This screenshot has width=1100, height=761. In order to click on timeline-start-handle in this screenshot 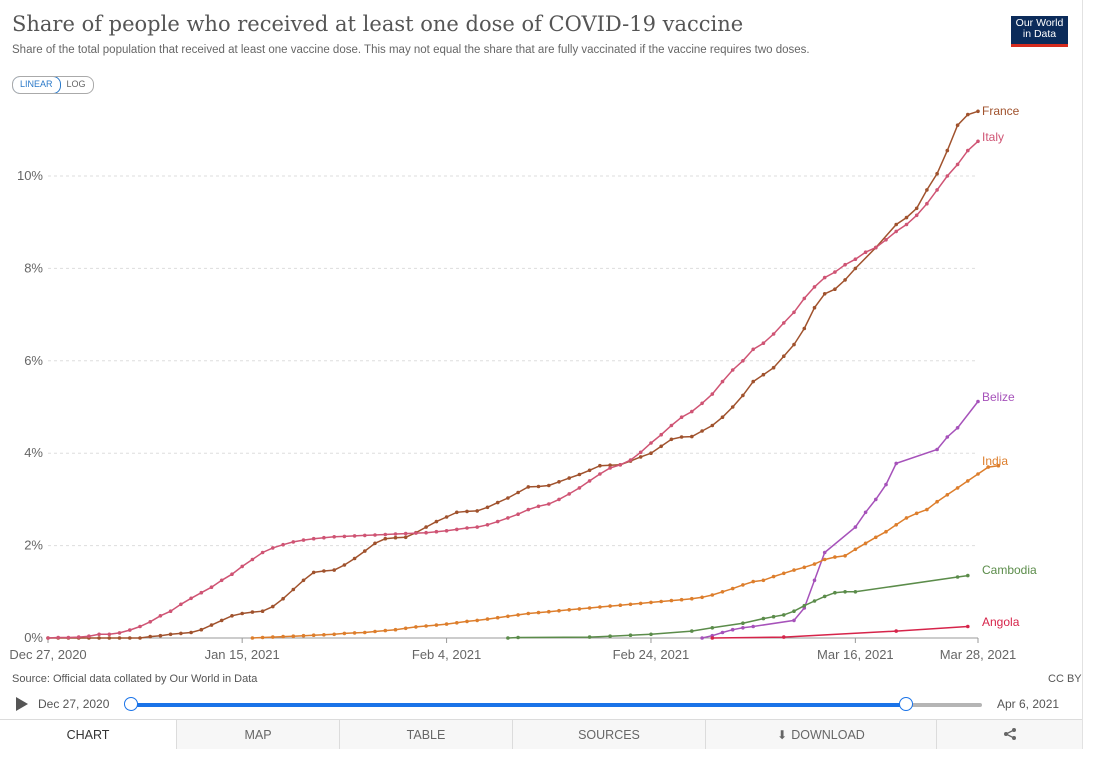, I will do `click(131, 704)`.